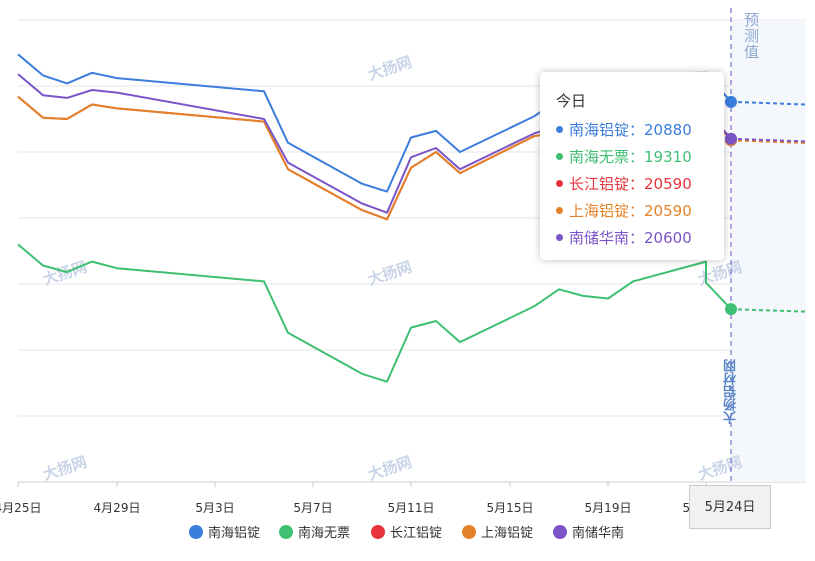 This screenshot has width=815, height=561. I want to click on tooltip-label: 南储华南：, so click(607, 238).